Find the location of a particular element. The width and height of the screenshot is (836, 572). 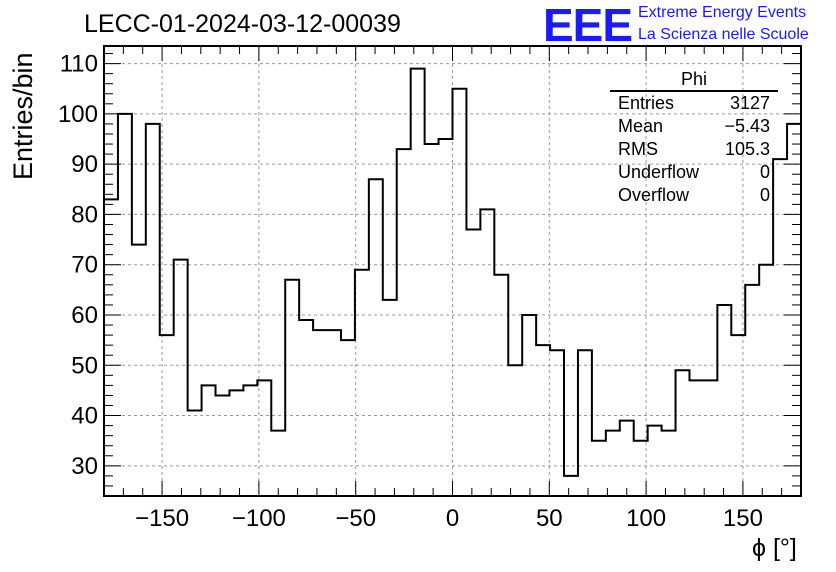

x-tick-label: 150 is located at coordinates (743, 518).